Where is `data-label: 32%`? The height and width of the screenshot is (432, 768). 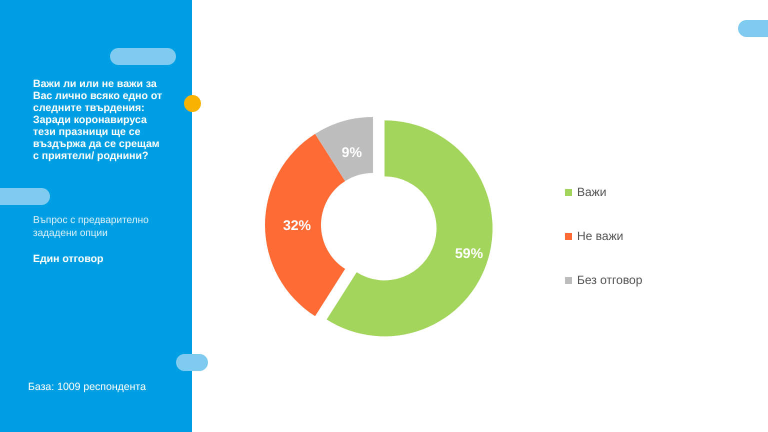 data-label: 32% is located at coordinates (297, 225).